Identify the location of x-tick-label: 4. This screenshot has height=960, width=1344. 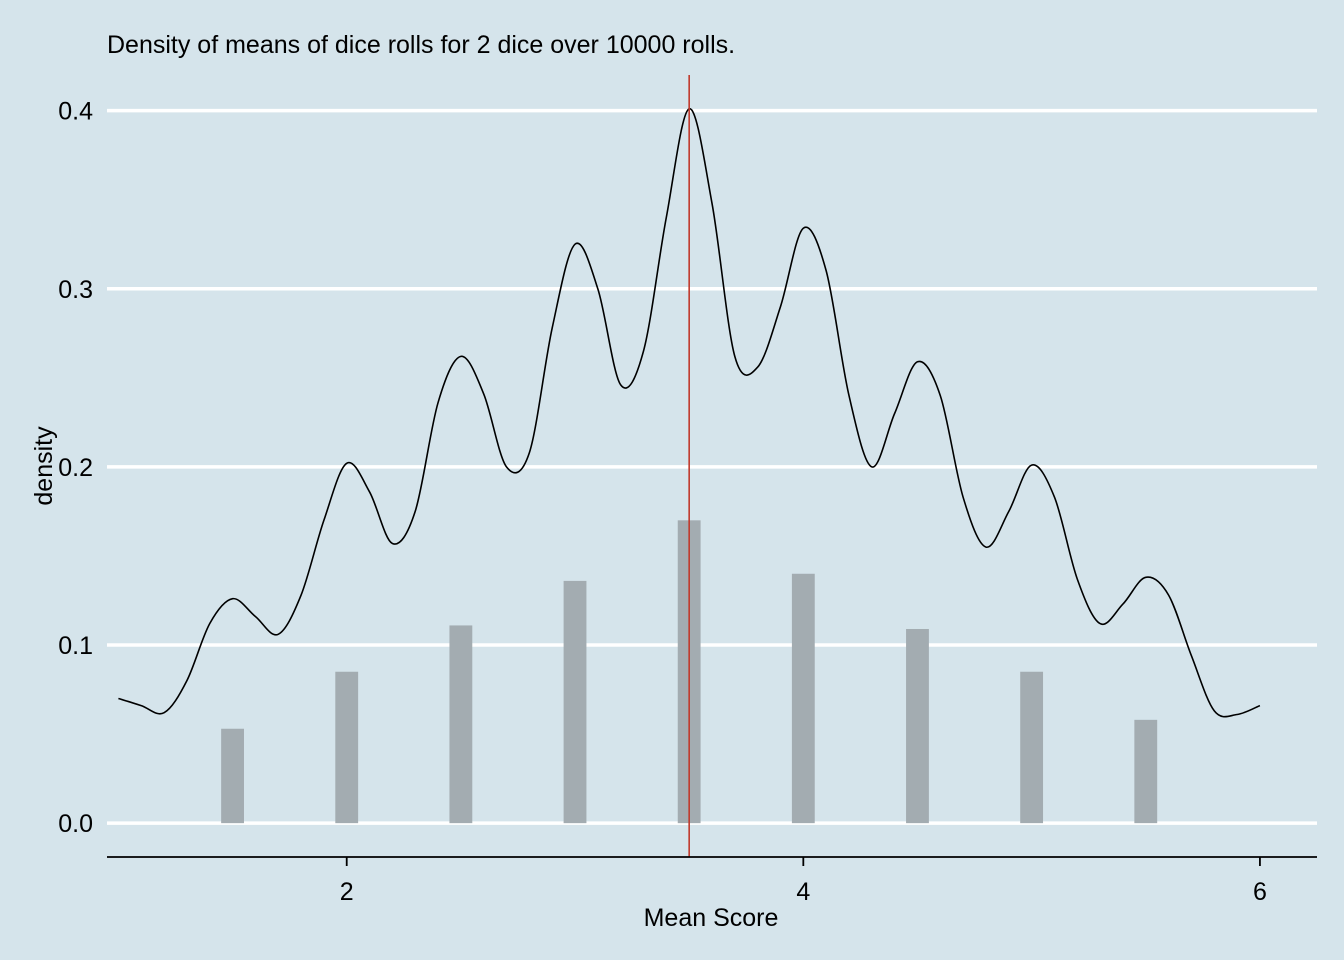
(803, 892).